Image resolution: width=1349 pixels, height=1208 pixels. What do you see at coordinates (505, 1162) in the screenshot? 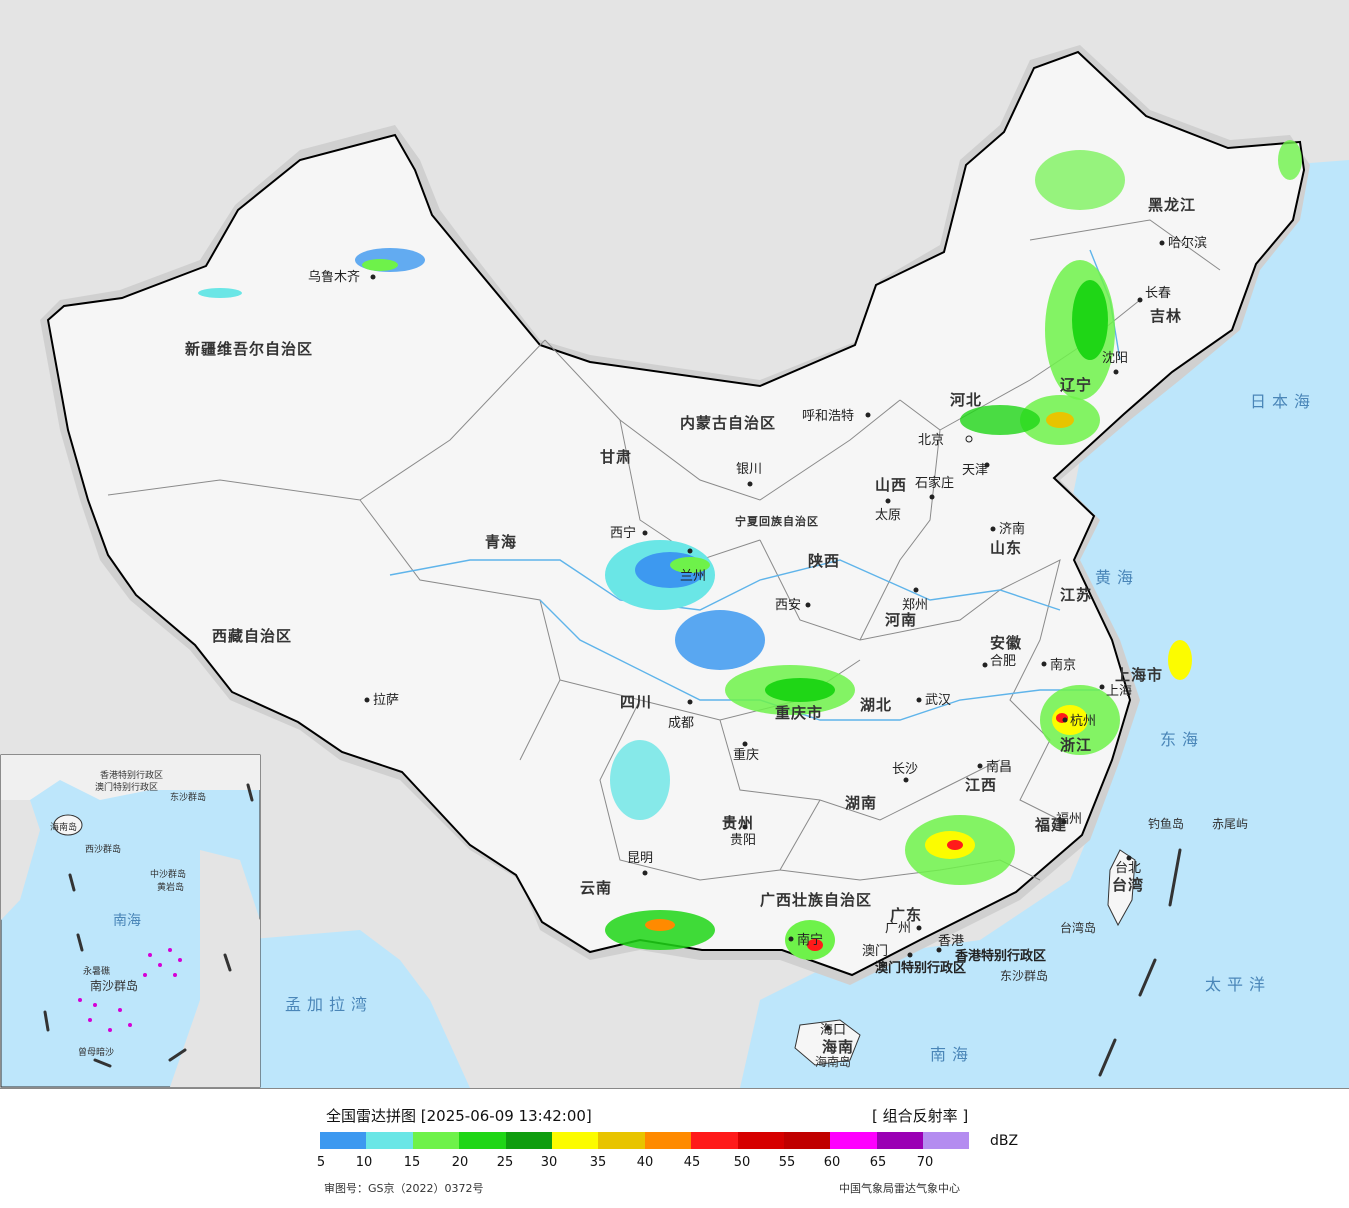
I see `scale-tick-label: 25` at bounding box center [505, 1162].